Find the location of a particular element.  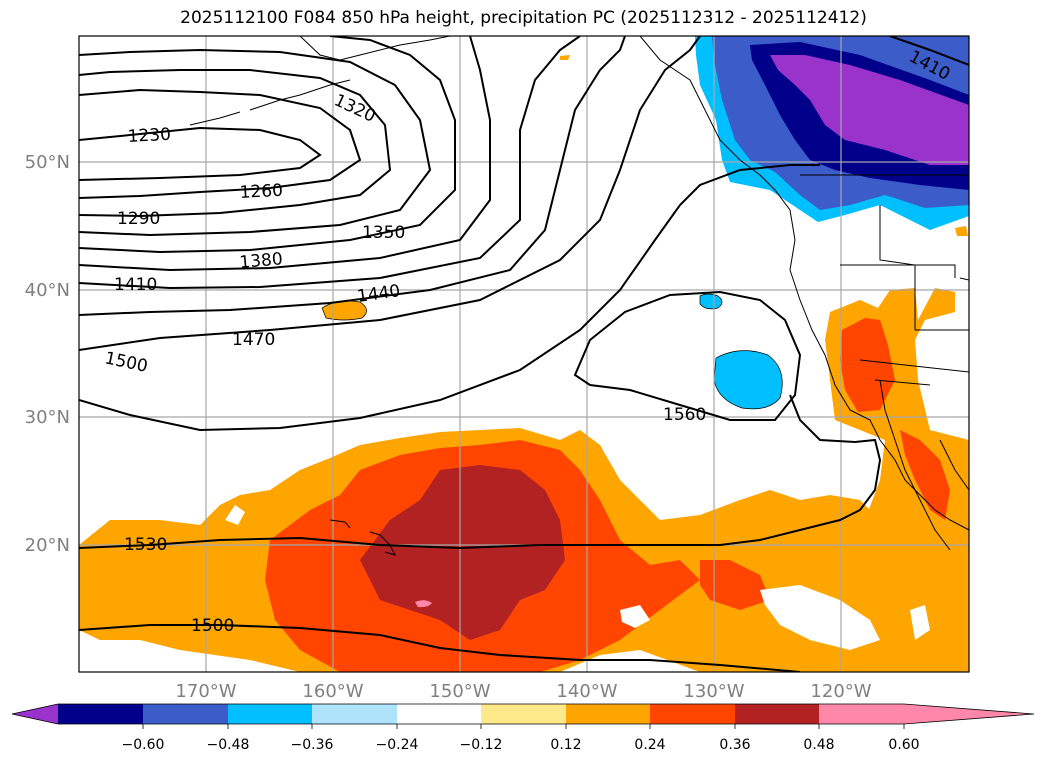

lon-label-170w: 170°W is located at coordinates (205, 691).